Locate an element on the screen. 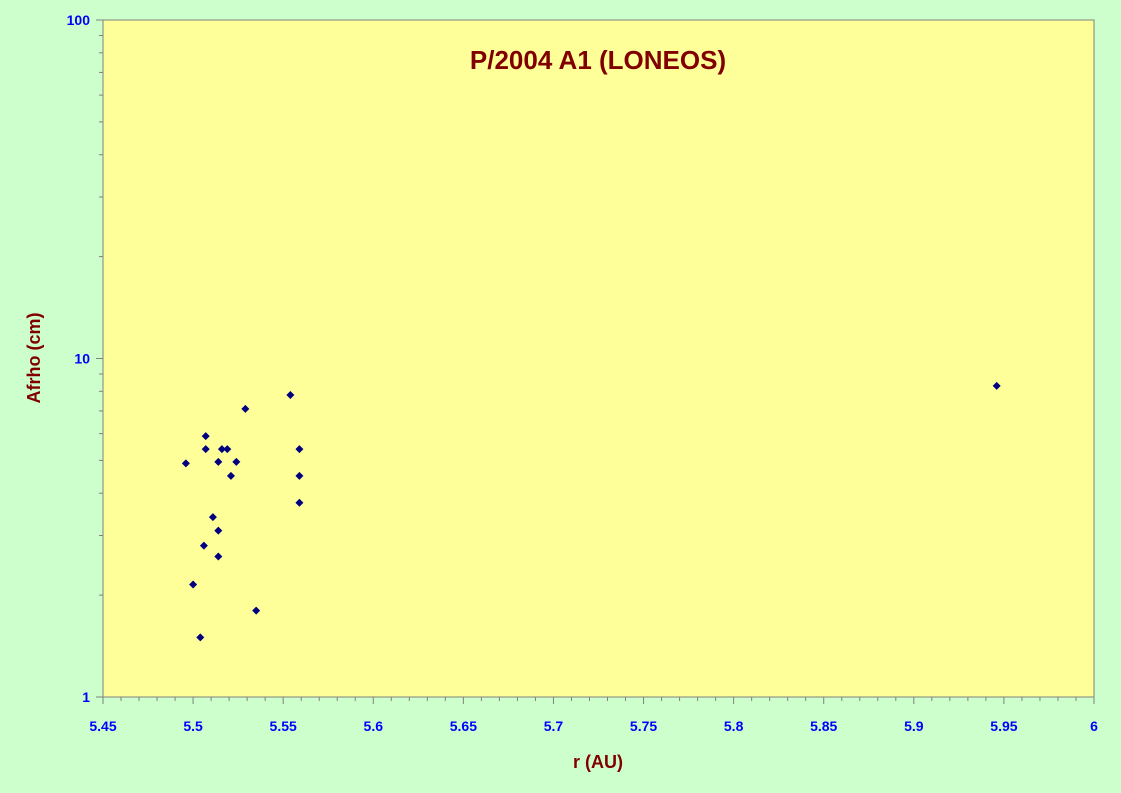 Image resolution: width=1121 pixels, height=793 pixels. x-tick-label: 5.7 is located at coordinates (554, 726).